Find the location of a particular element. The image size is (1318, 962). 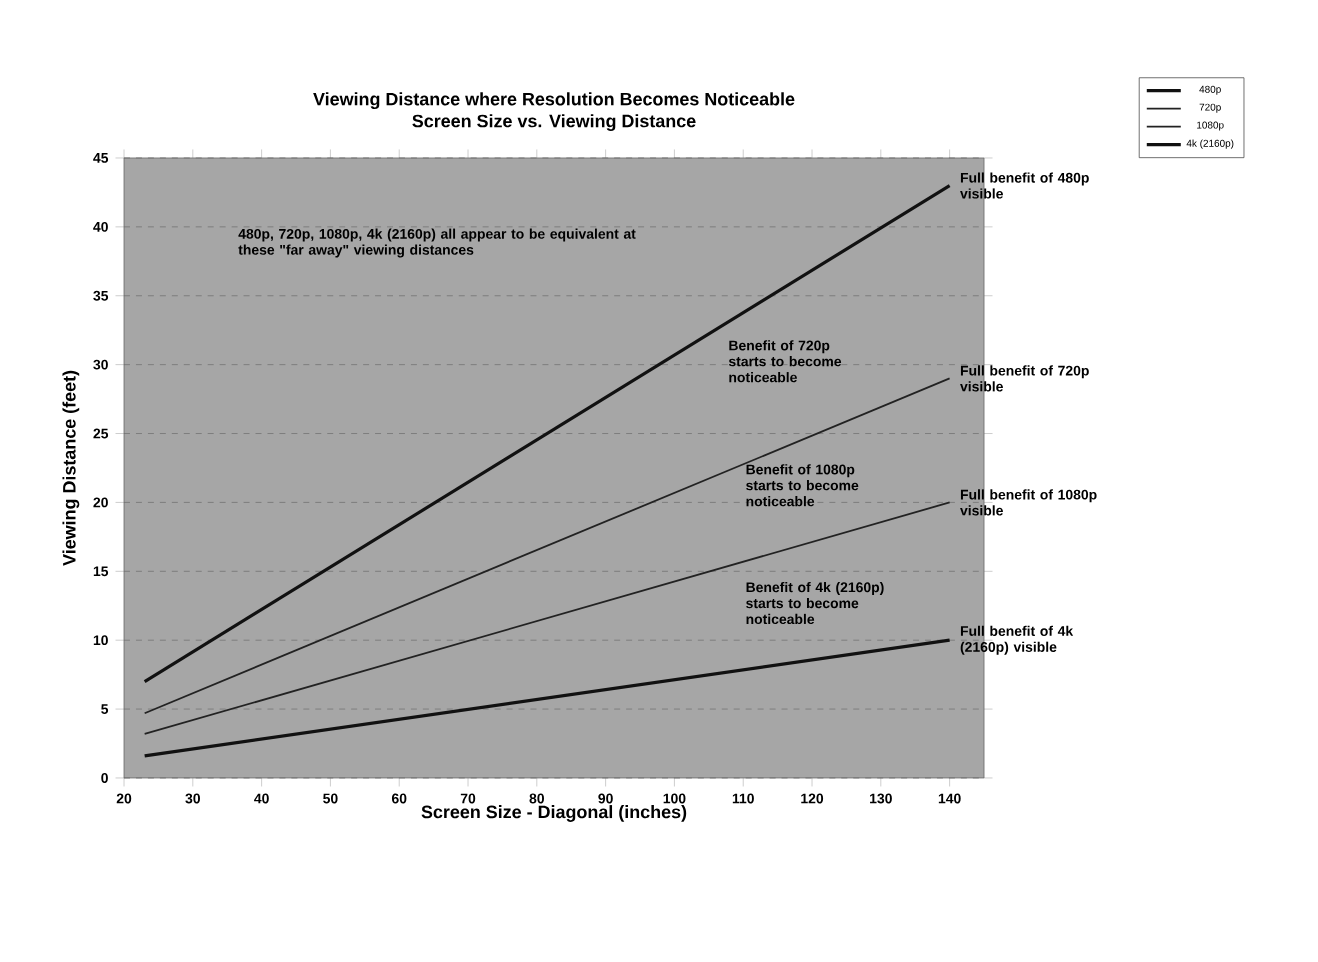

chart-subtitle: Screen Size vs. Viewing Distance is located at coordinates (554, 122).